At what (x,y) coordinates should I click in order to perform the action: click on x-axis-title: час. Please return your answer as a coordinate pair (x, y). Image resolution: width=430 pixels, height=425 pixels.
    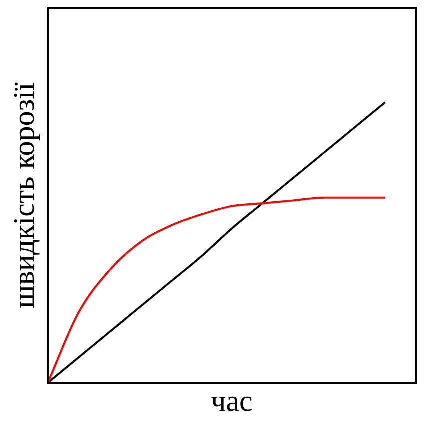
    Looking at the image, I should click on (232, 401).